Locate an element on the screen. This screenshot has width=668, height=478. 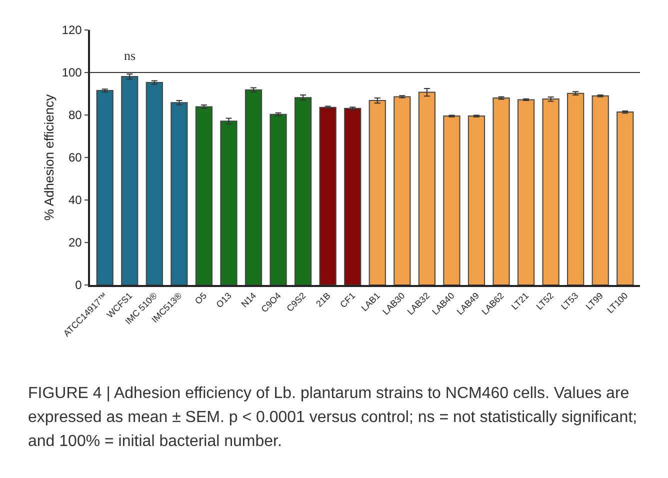
x-tick-label: O13 is located at coordinates (224, 300).